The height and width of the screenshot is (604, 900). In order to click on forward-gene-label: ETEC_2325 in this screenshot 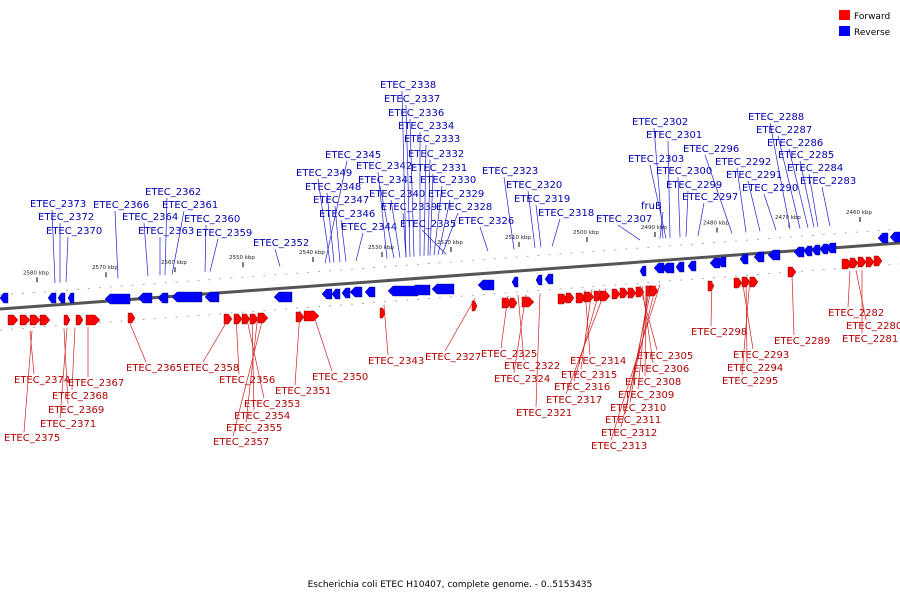, I will do `click(509, 354)`.